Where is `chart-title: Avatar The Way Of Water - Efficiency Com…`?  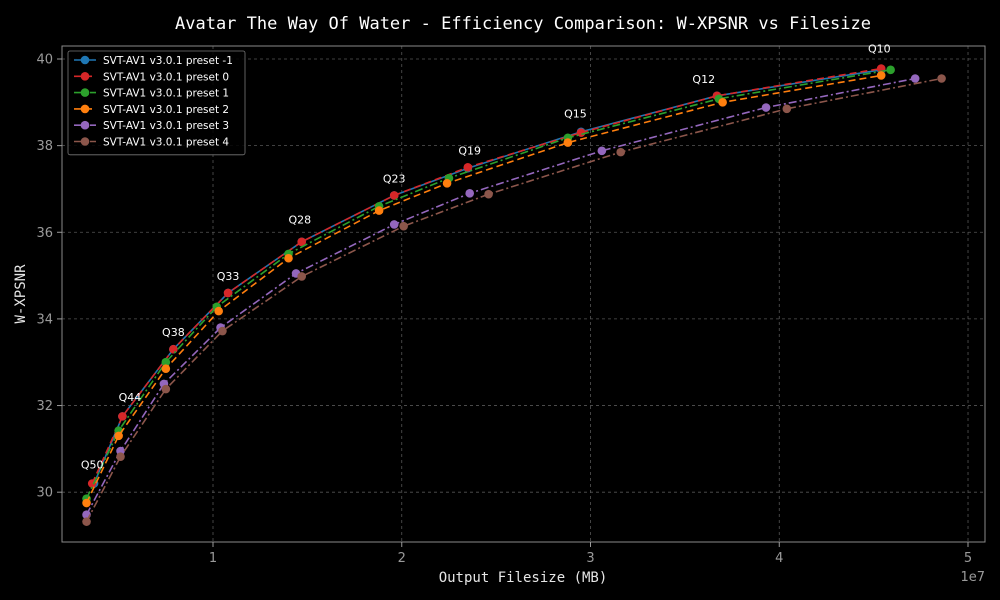 chart-title: Avatar The Way Of Water - Efficiency Com… is located at coordinates (523, 24).